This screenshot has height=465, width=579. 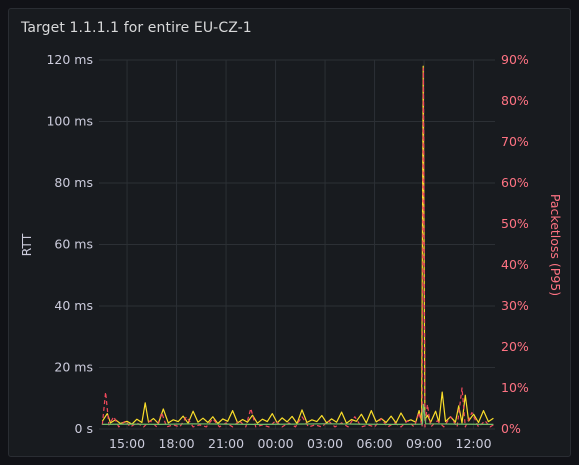 What do you see at coordinates (298, 414) in the screenshot?
I see `baseline-series-line` at bounding box center [298, 414].